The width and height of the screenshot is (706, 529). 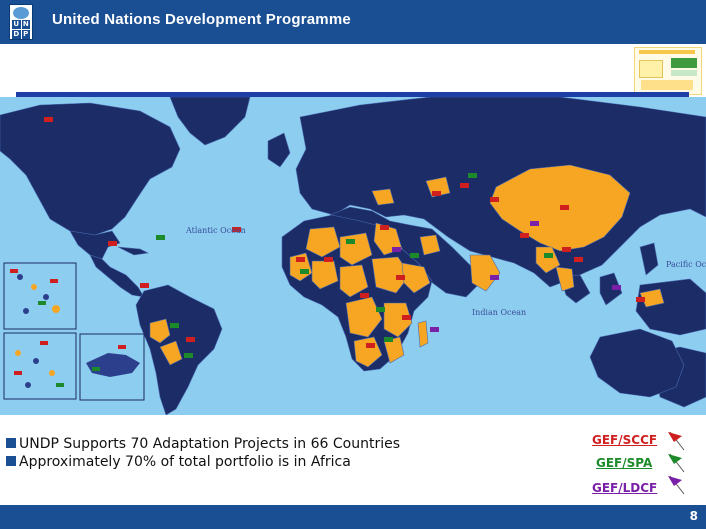 What do you see at coordinates (686, 264) in the screenshot?
I see `ocean-label-pacific: Pacific Oce` at bounding box center [686, 264].